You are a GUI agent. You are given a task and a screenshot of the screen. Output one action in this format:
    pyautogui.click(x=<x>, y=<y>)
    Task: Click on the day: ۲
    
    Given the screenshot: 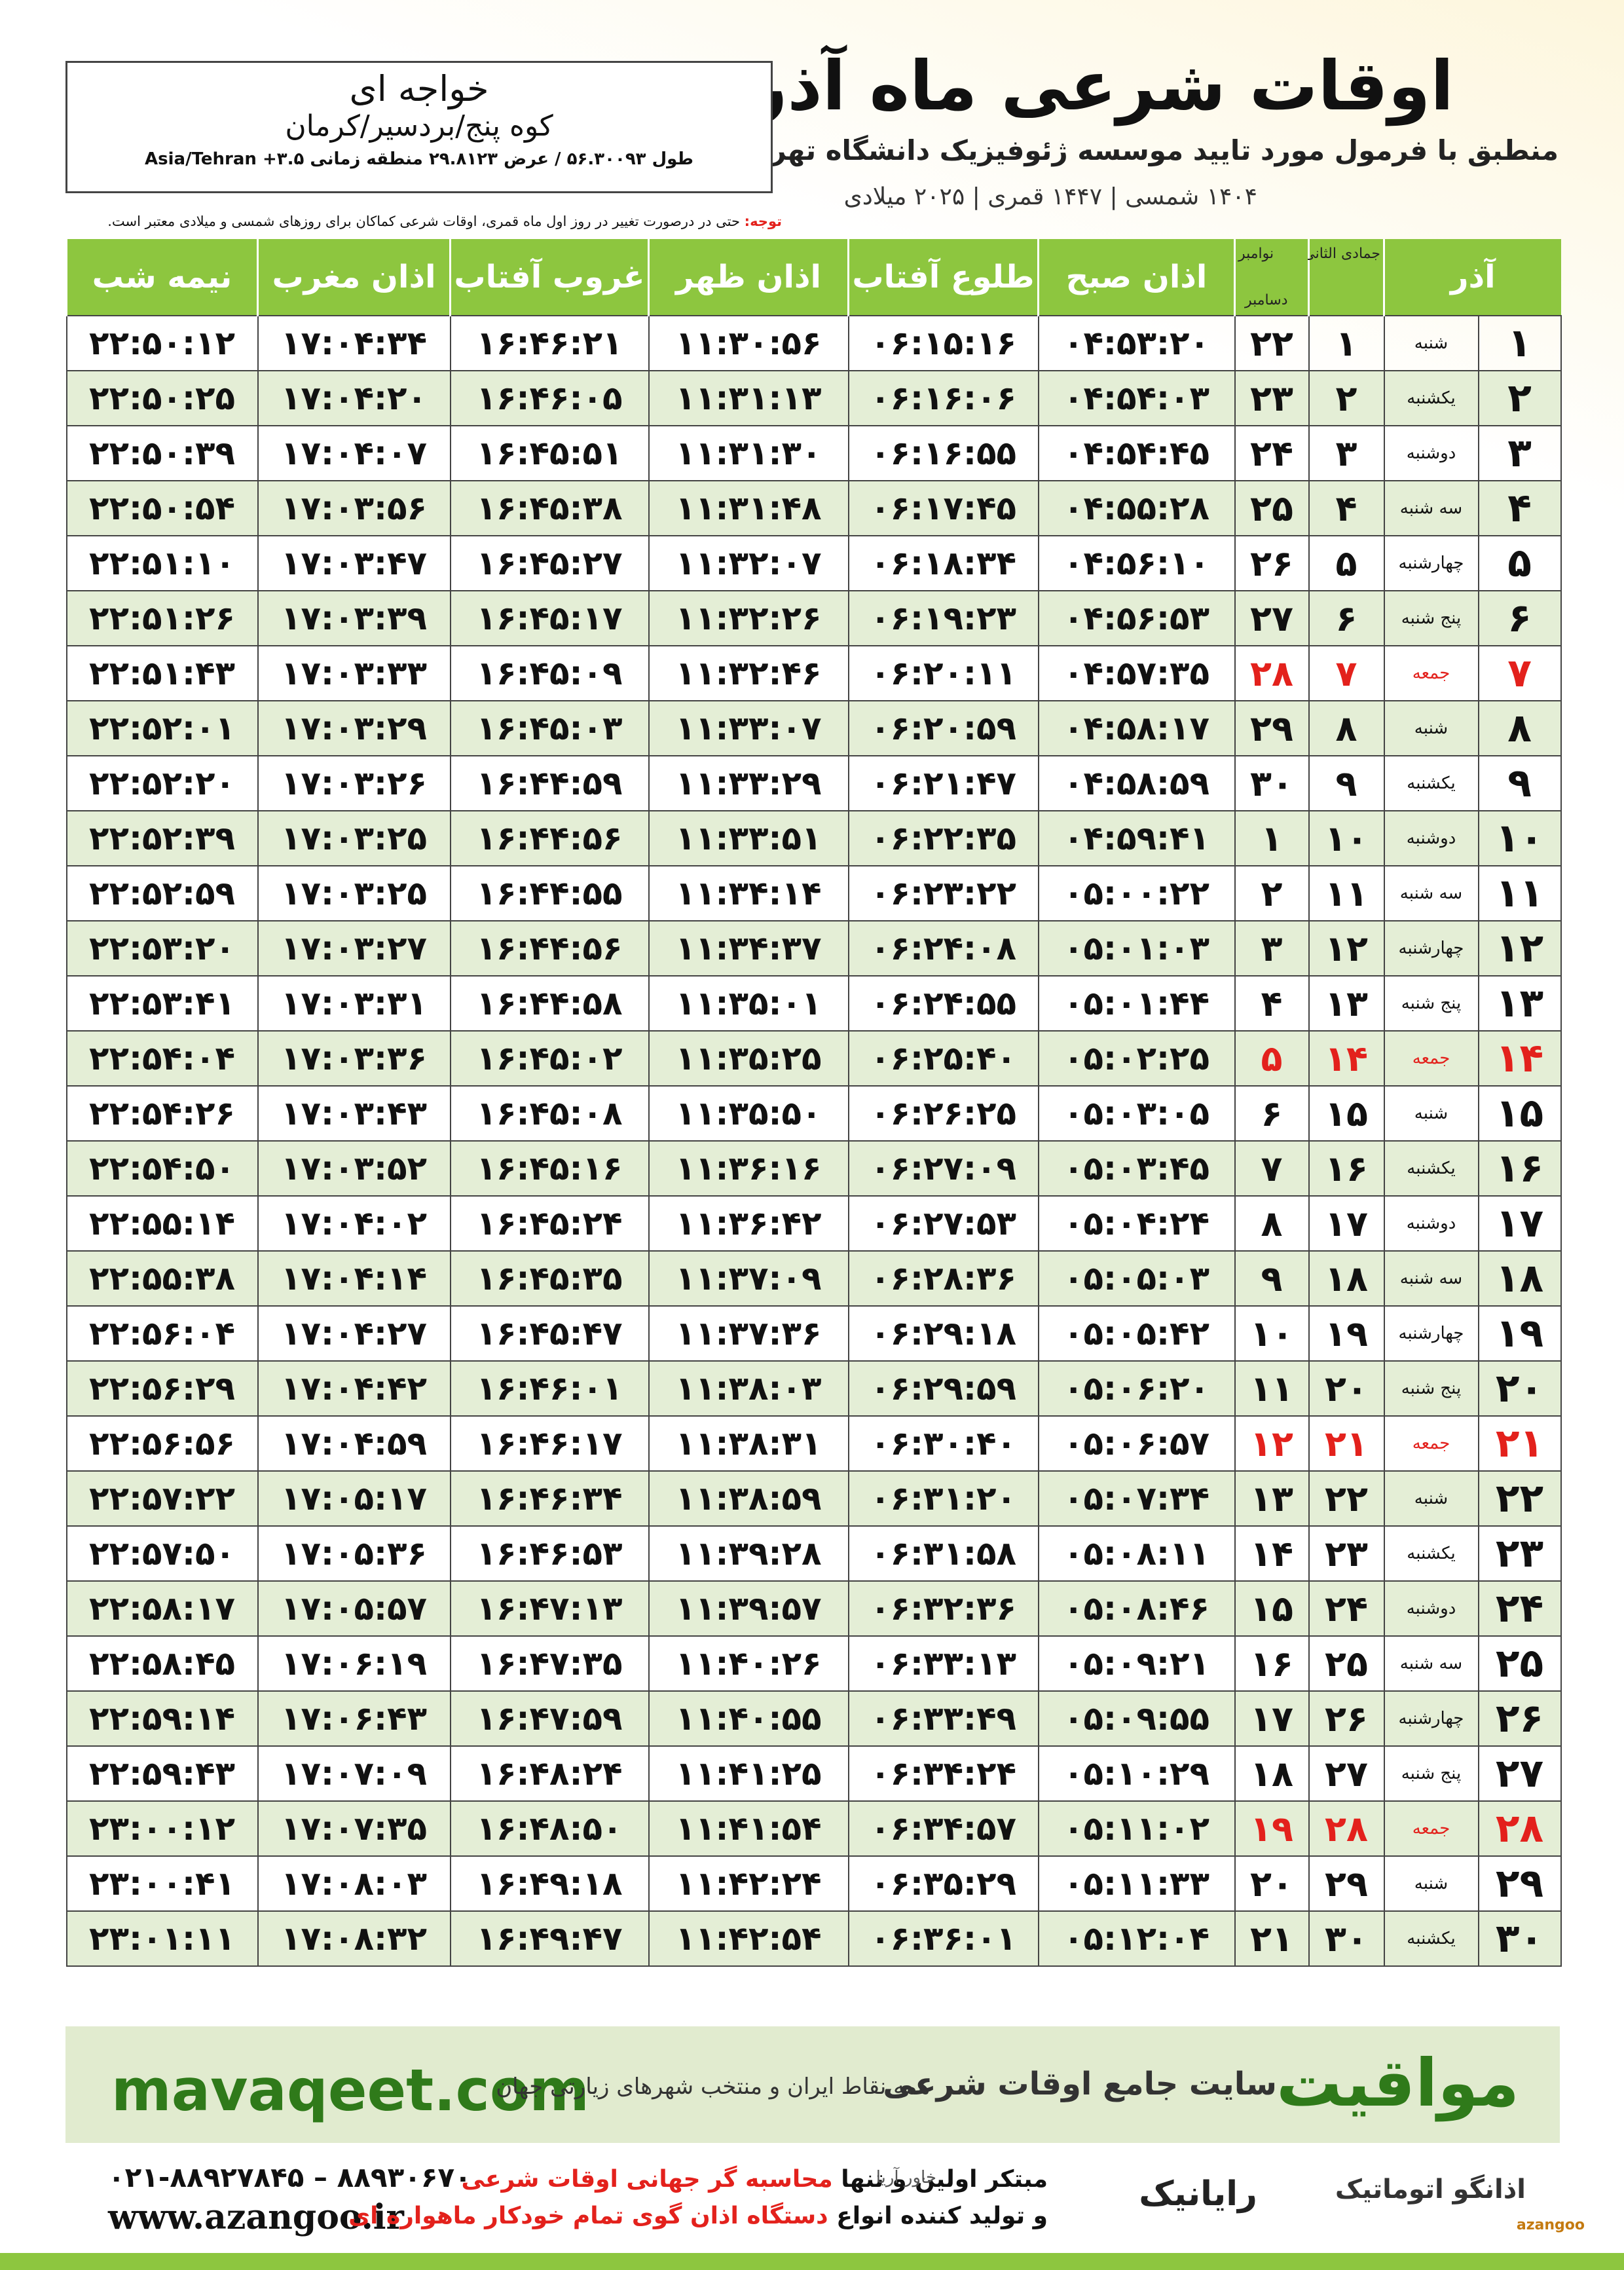 What is the action you would take?
    pyautogui.click(x=1519, y=398)
    